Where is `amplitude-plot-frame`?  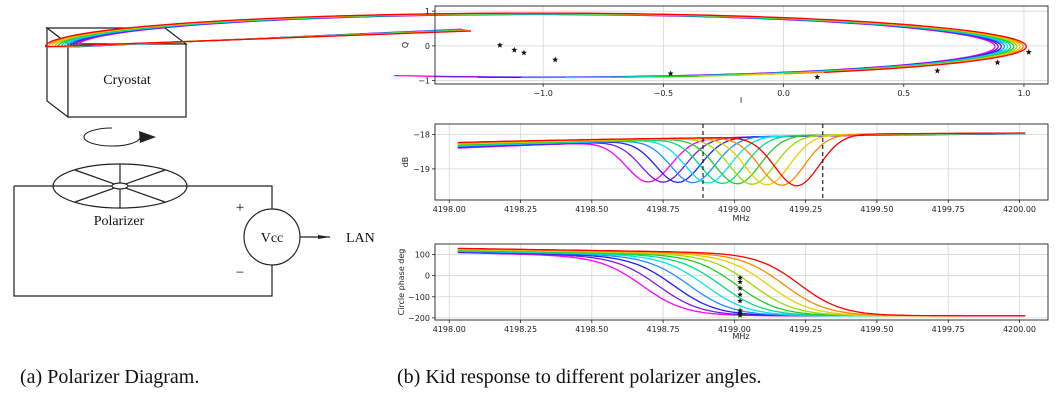 amplitude-plot-frame is located at coordinates (741, 162).